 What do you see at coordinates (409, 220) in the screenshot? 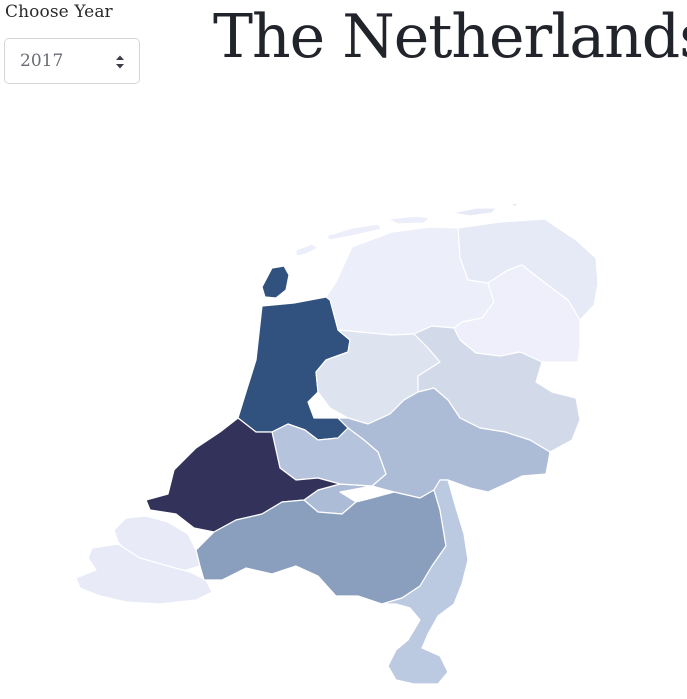
I see `wadden-island-ameland` at bounding box center [409, 220].